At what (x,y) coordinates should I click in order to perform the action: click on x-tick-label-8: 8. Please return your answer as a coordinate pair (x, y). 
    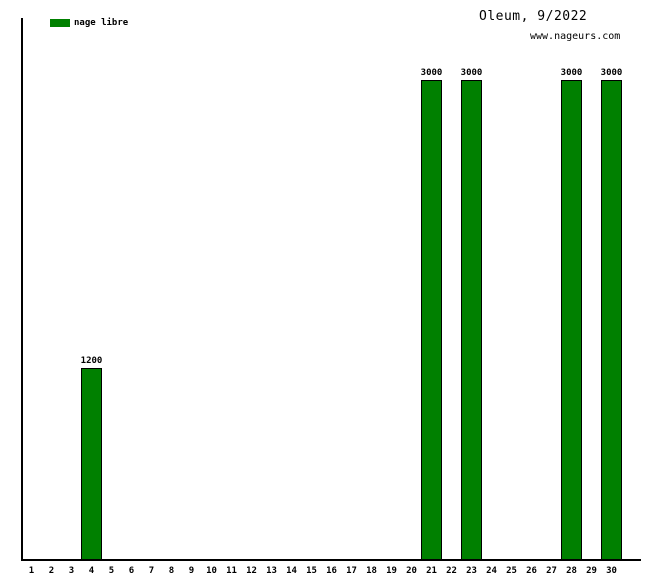
    Looking at the image, I should click on (171, 571).